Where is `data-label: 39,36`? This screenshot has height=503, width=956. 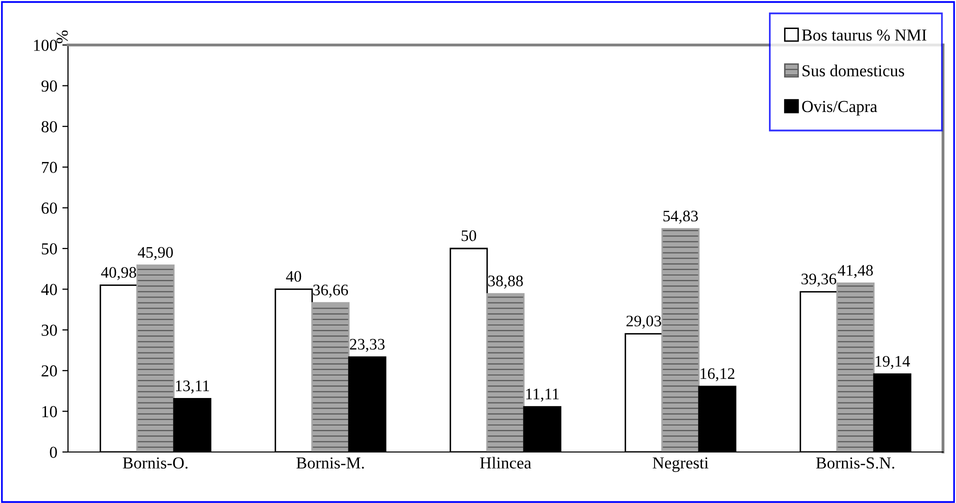 data-label: 39,36 is located at coordinates (819, 280).